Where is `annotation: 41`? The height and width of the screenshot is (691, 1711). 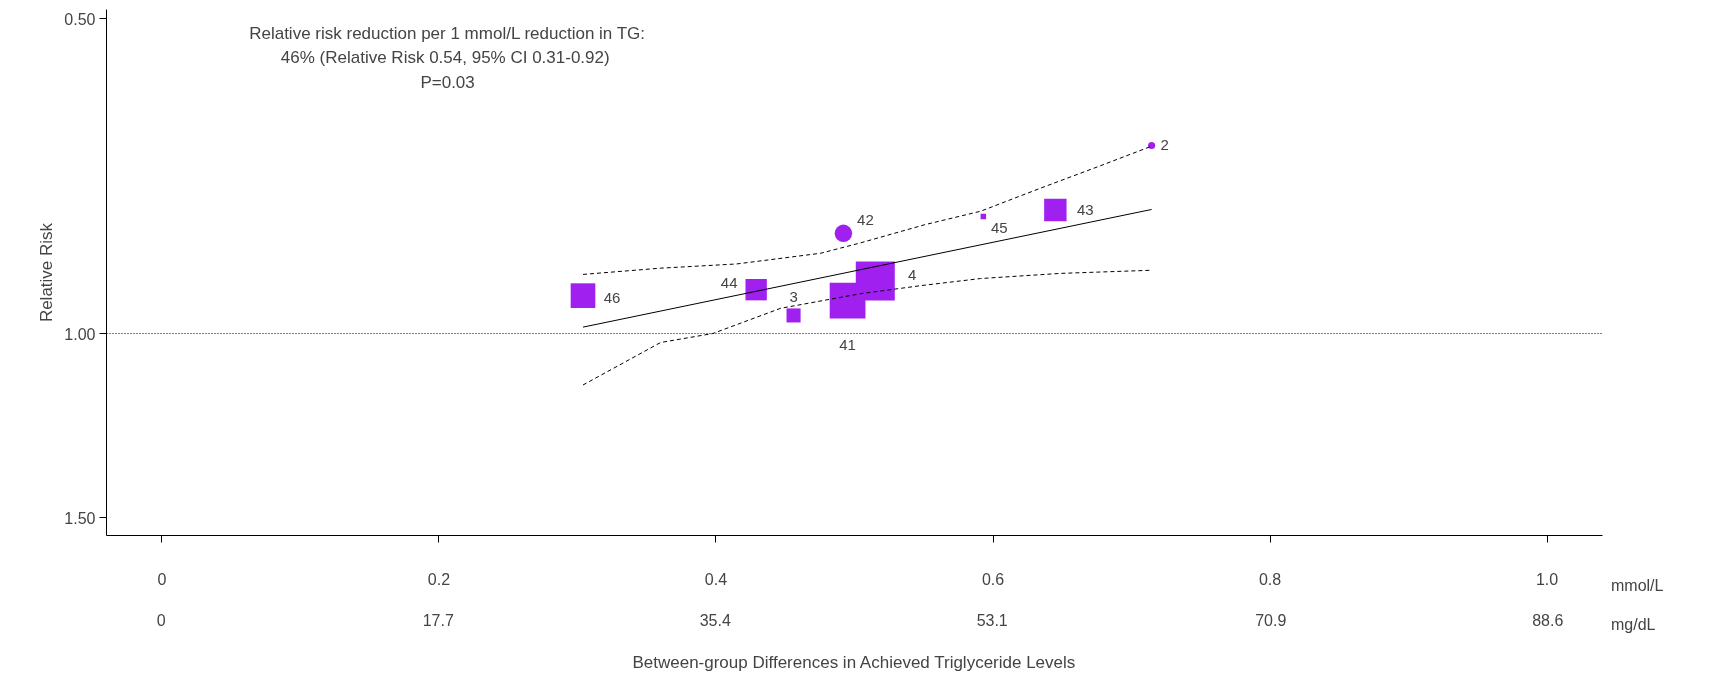 annotation: 41 is located at coordinates (847, 344).